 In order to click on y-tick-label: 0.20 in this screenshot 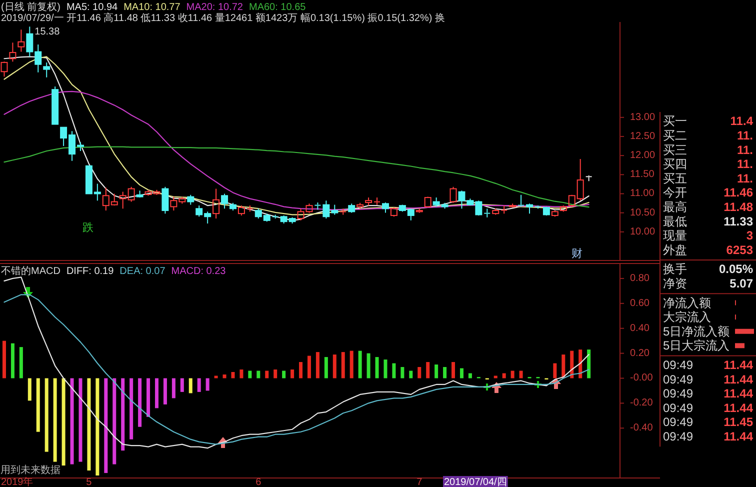, I will do `click(640, 353)`.